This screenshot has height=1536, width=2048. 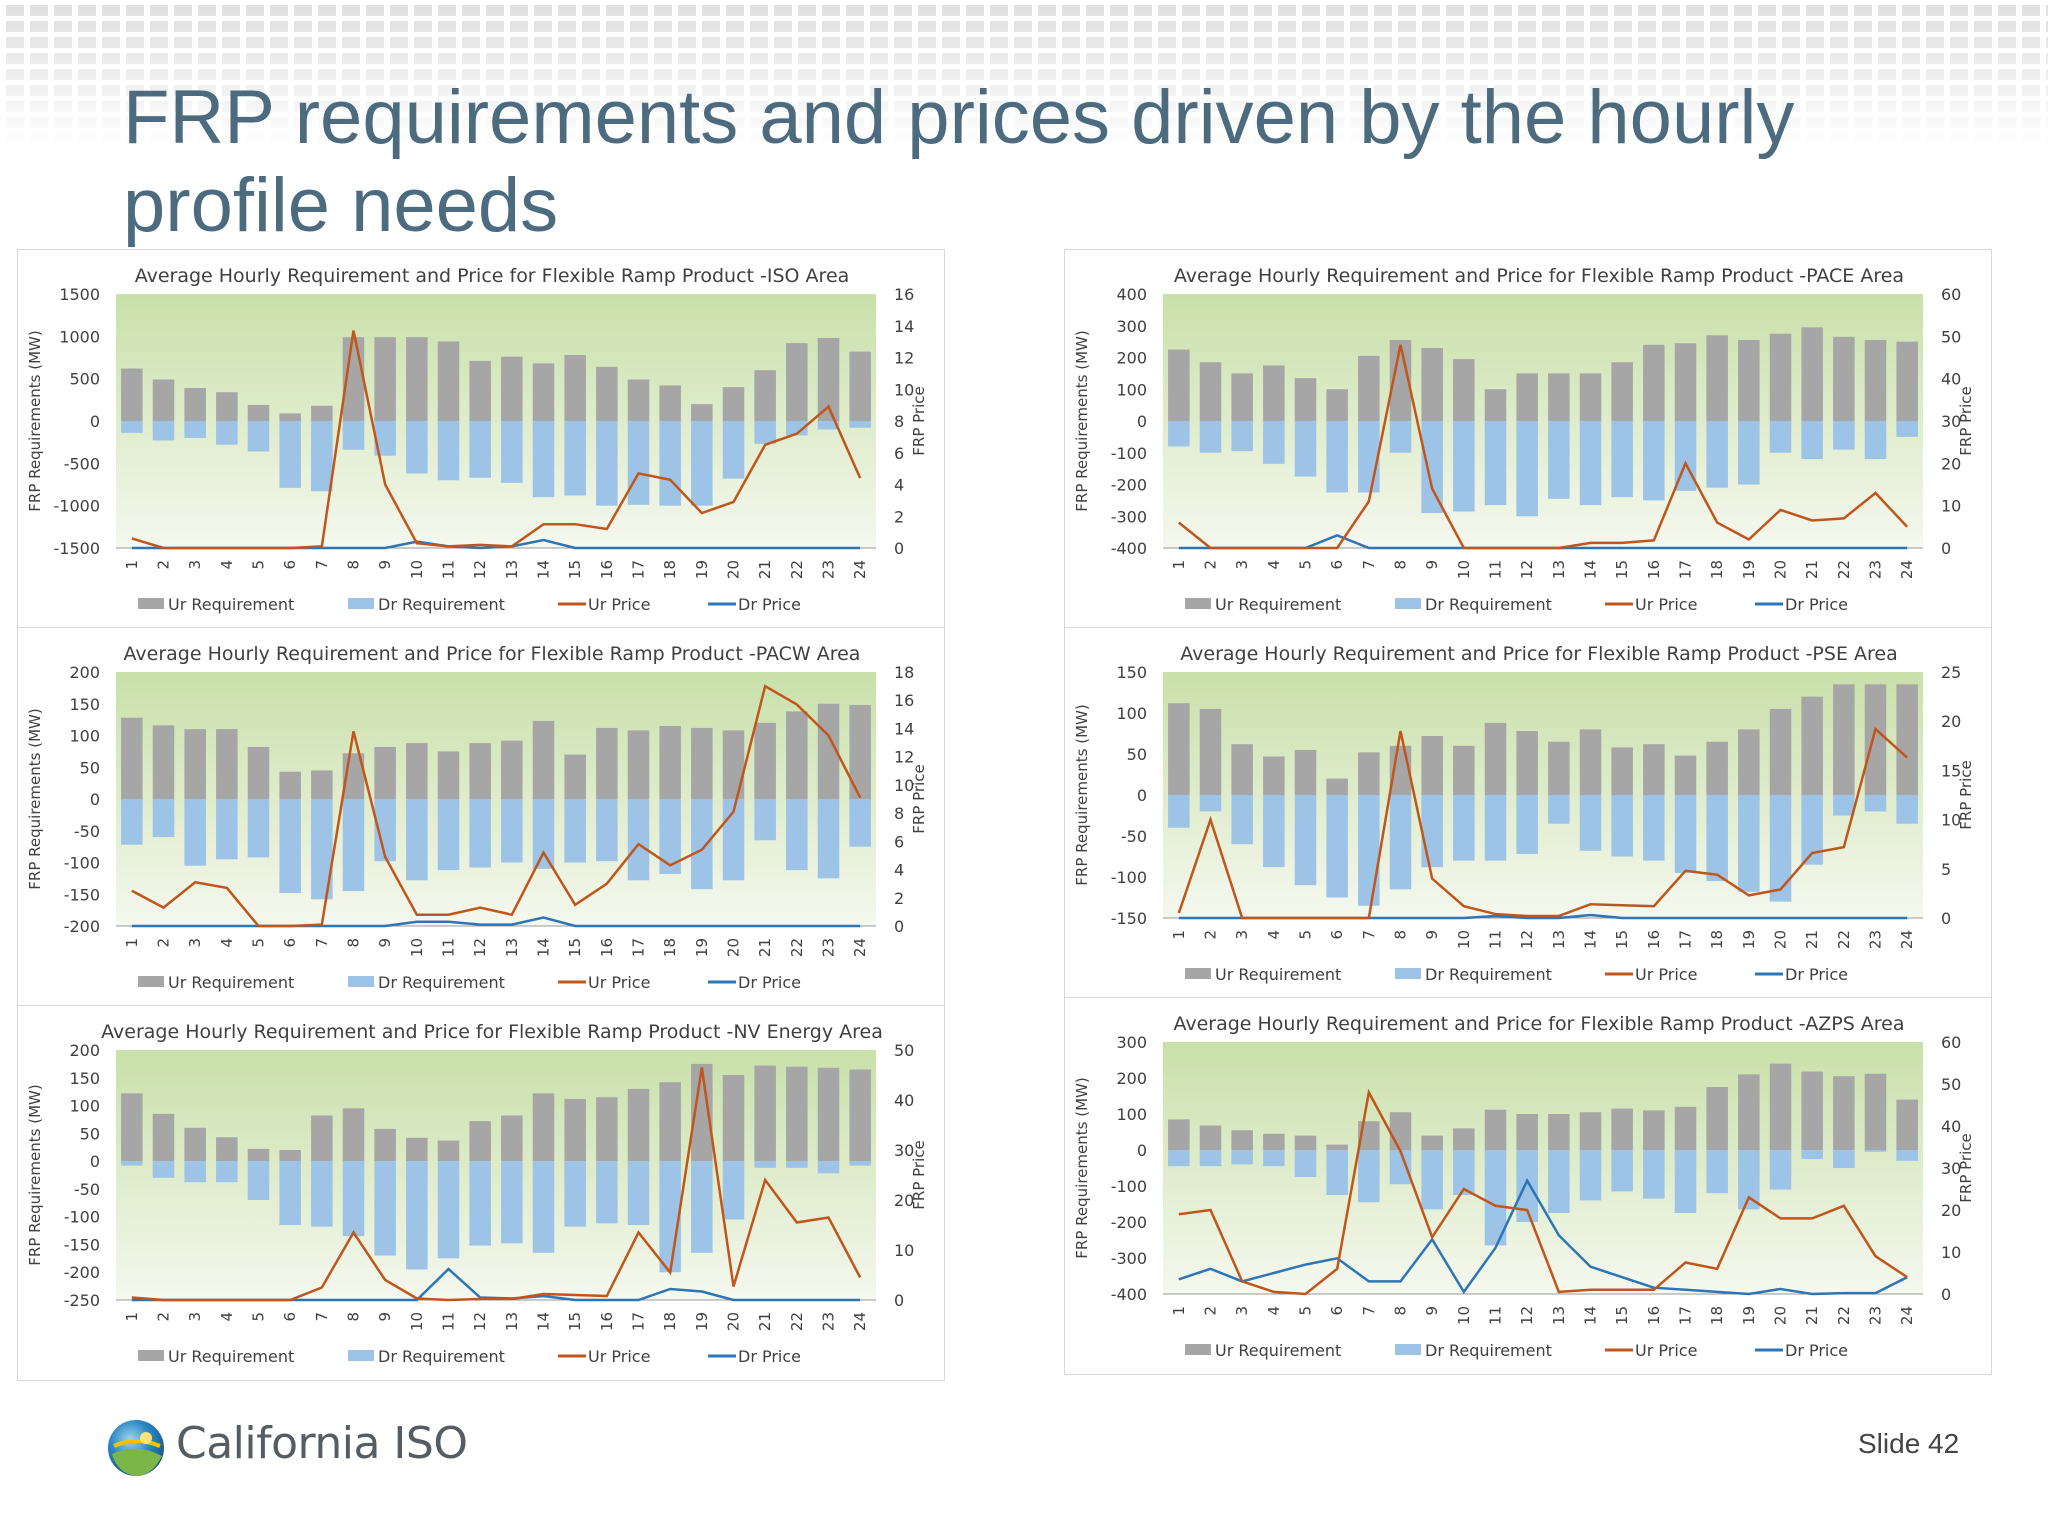 What do you see at coordinates (1179, 565) in the screenshot?
I see `x-tick-label: 1` at bounding box center [1179, 565].